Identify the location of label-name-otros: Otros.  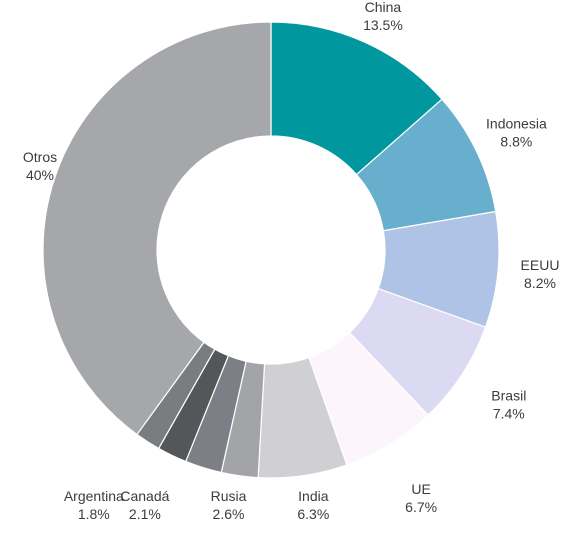
(40, 157).